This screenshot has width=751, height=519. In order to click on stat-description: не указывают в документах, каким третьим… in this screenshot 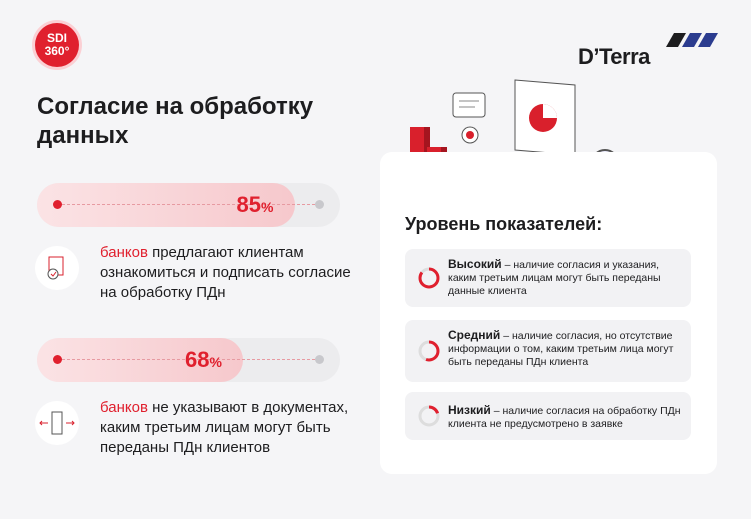, I will do `click(224, 427)`.